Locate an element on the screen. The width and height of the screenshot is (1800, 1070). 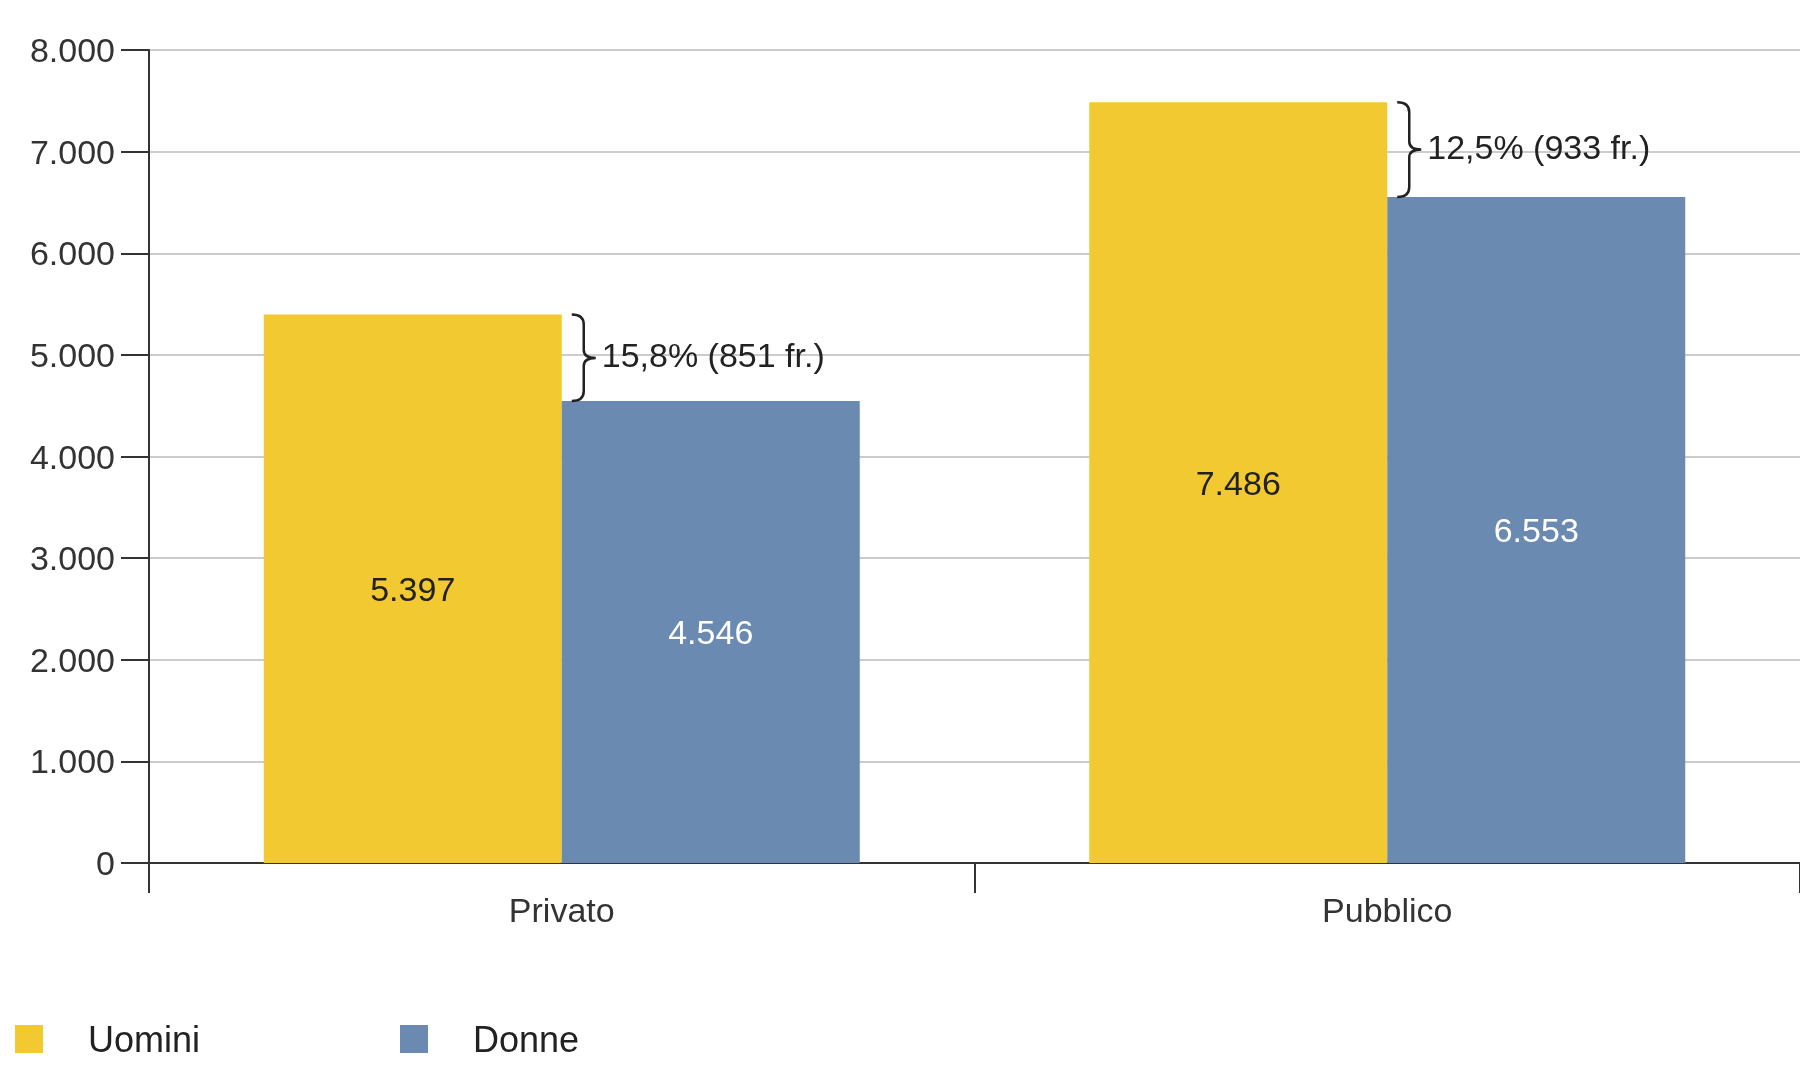
x-tick-label: Privato is located at coordinates (561, 910).